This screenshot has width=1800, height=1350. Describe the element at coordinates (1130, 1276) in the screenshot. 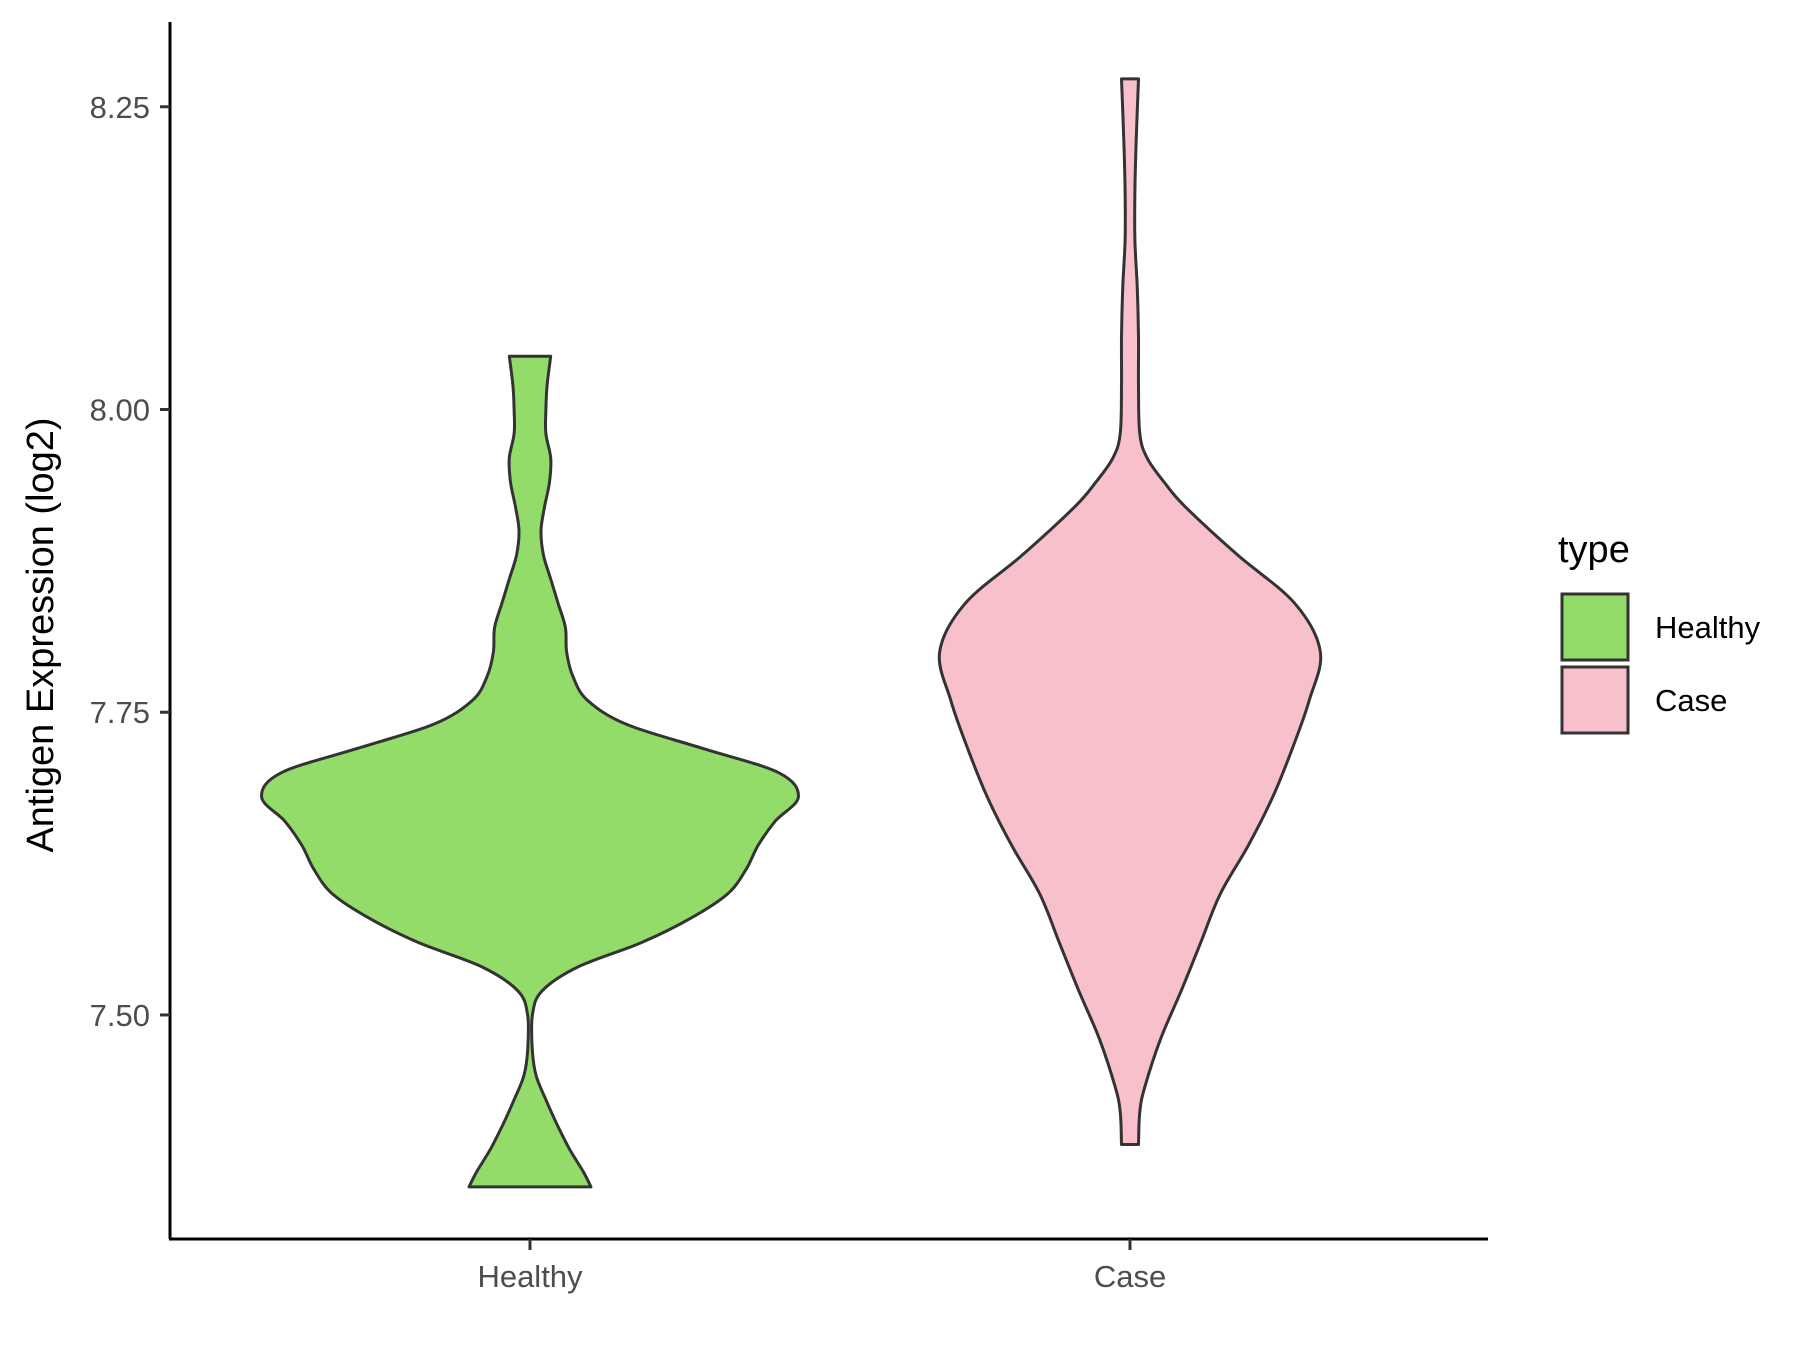

I see `x-tick-label: Case` at that location.